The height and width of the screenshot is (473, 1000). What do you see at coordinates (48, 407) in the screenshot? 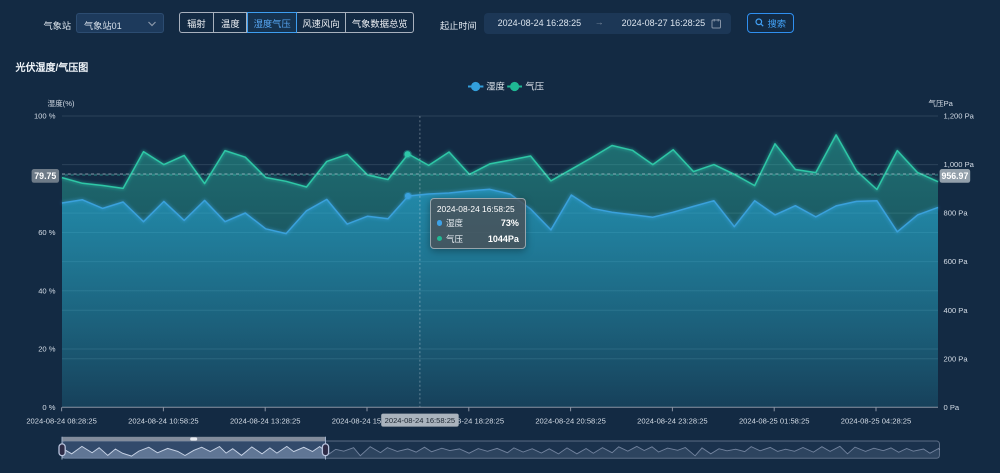
I see `svg-text: 0 %` at bounding box center [48, 407].